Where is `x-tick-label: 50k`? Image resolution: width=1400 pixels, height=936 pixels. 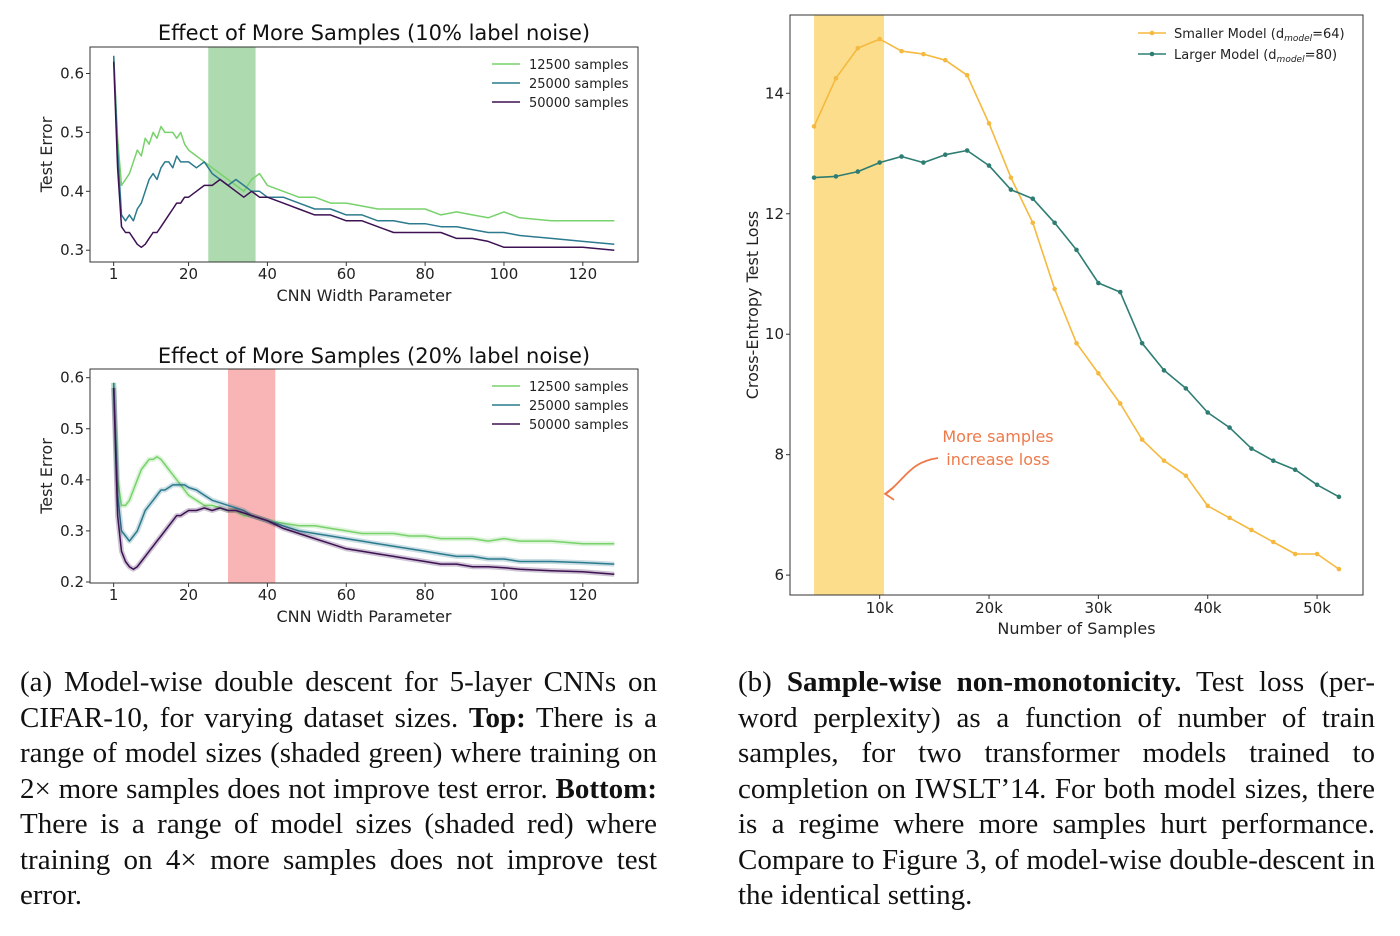
x-tick-label: 50k is located at coordinates (1317, 608).